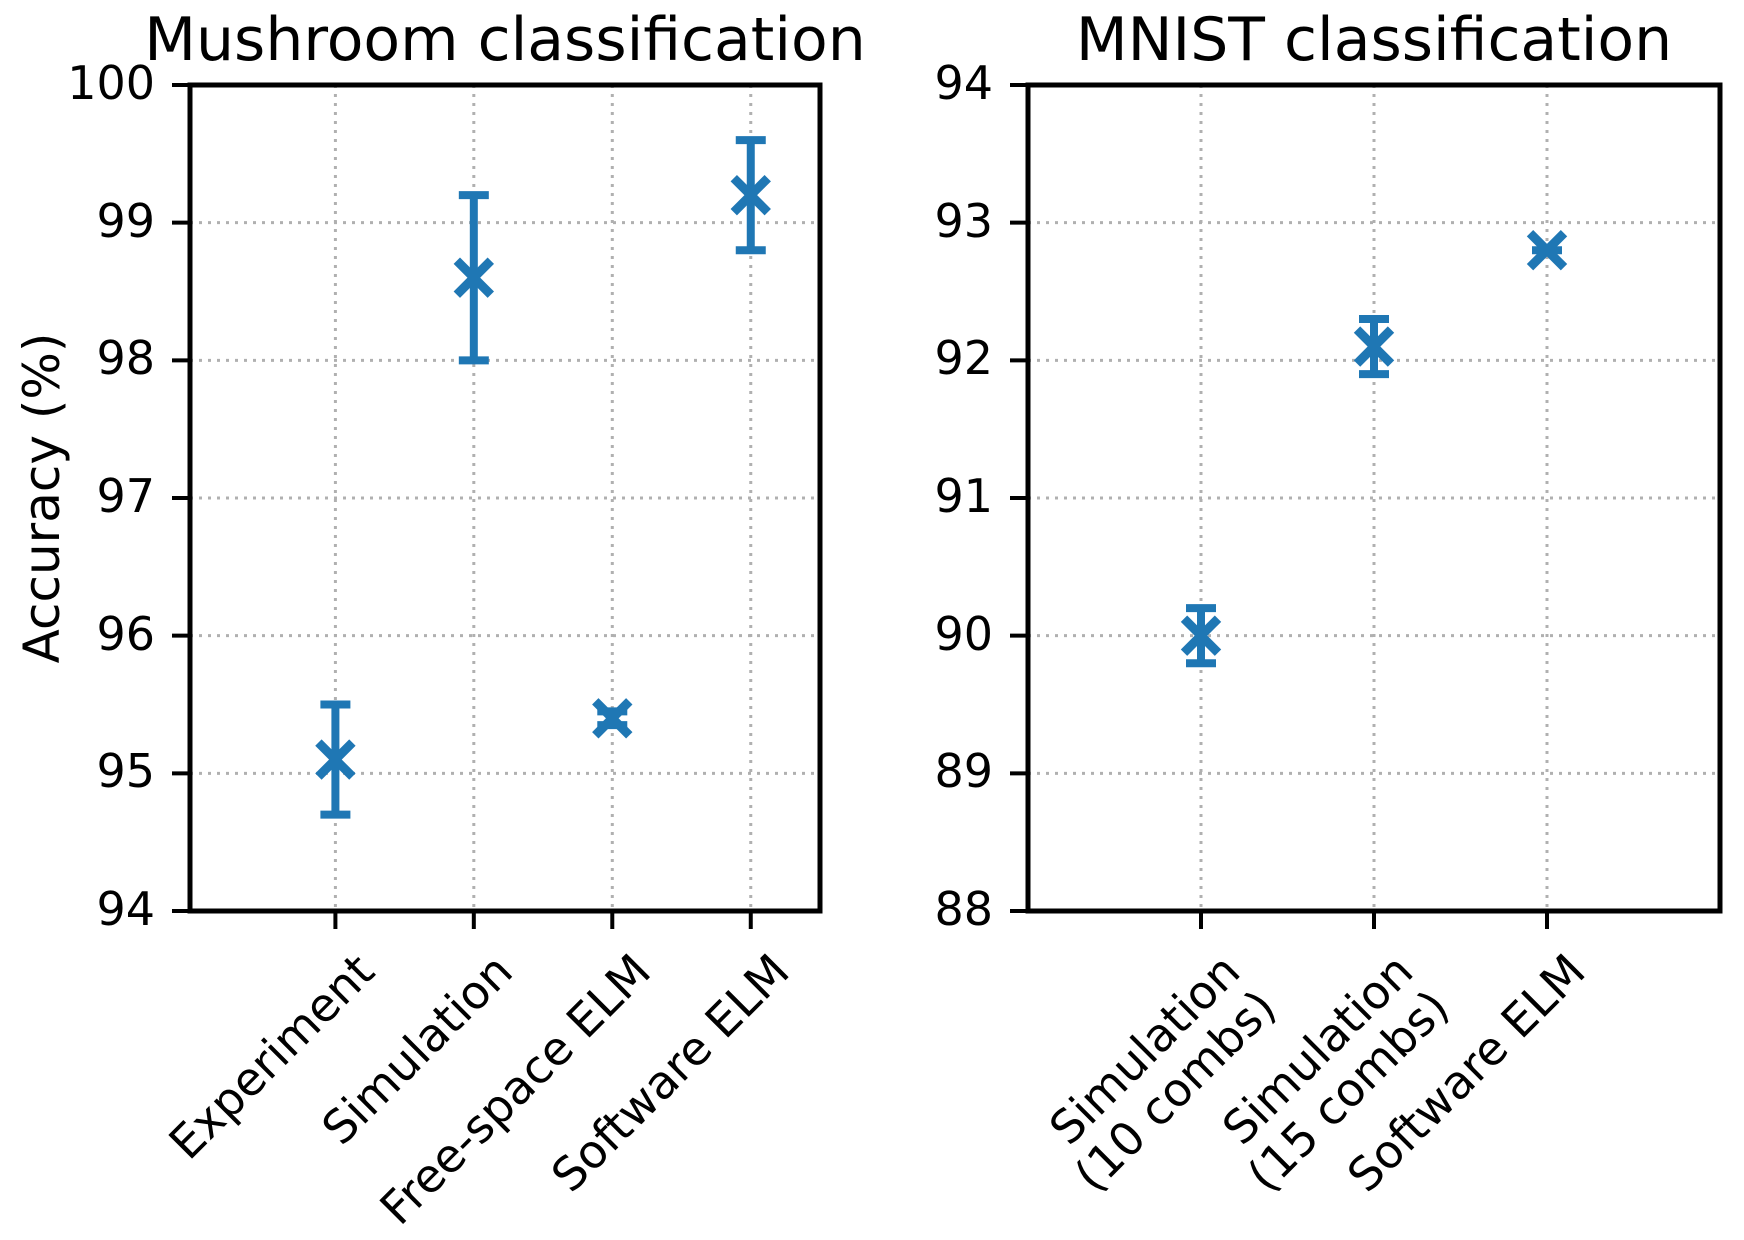 The width and height of the screenshot is (1744, 1240). What do you see at coordinates (125, 358) in the screenshot?
I see `y-tick-label: 98` at bounding box center [125, 358].